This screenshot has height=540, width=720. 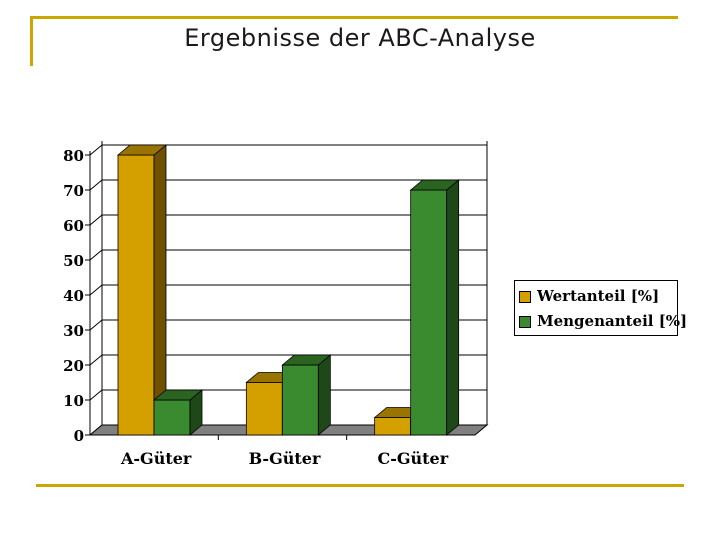 What do you see at coordinates (73, 401) in the screenshot?
I see `y-tick-label-1: 10` at bounding box center [73, 401].